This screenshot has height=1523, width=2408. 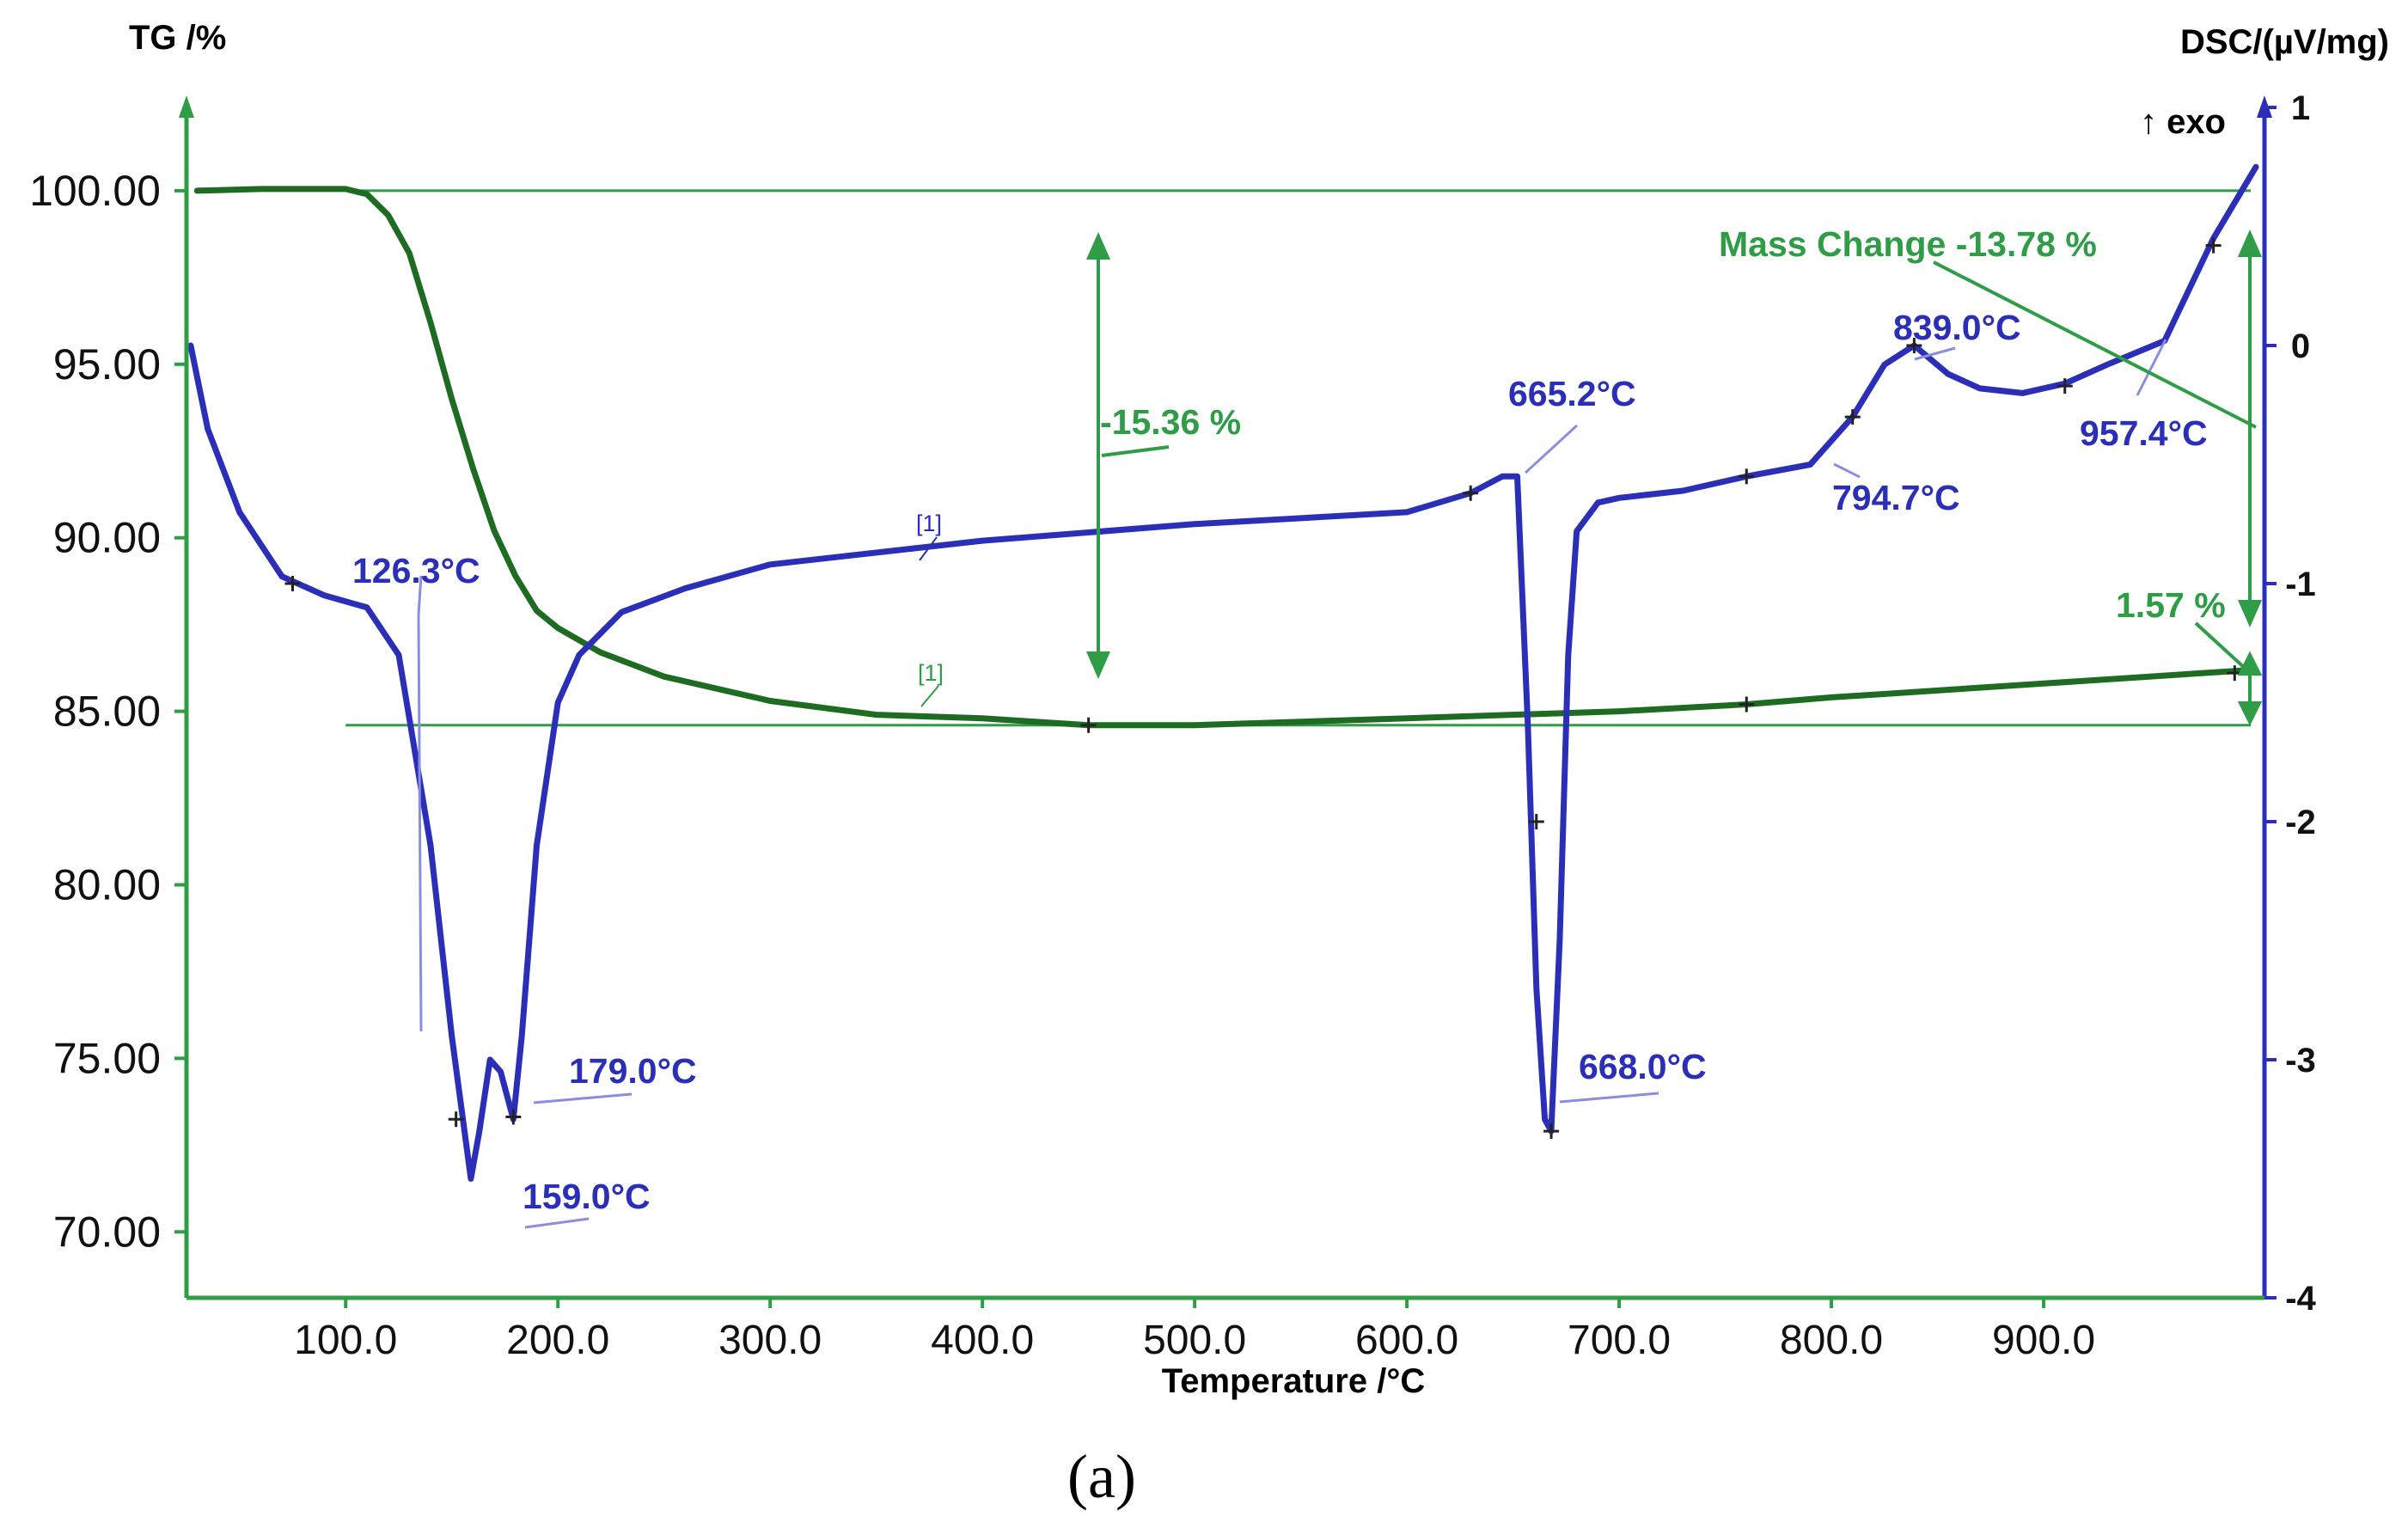 I want to click on peak-label-668: 668.0°C, so click(x=1643, y=1067).